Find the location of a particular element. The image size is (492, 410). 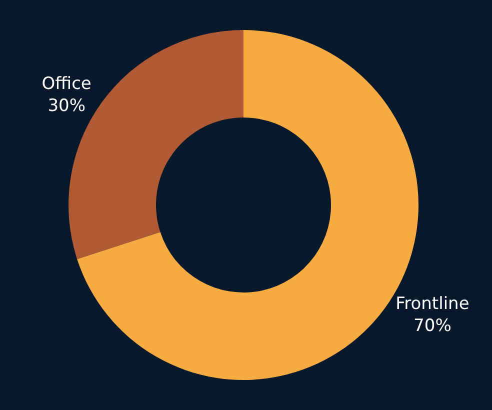

slice-label: Office is located at coordinates (67, 84).